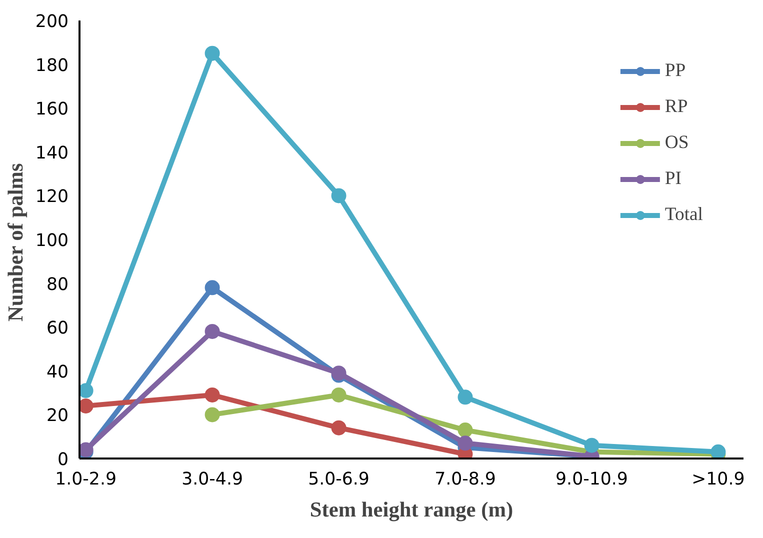 The height and width of the screenshot is (538, 763). What do you see at coordinates (339, 480) in the screenshot?
I see `x-tick-label: 5.0-6.9` at bounding box center [339, 480].